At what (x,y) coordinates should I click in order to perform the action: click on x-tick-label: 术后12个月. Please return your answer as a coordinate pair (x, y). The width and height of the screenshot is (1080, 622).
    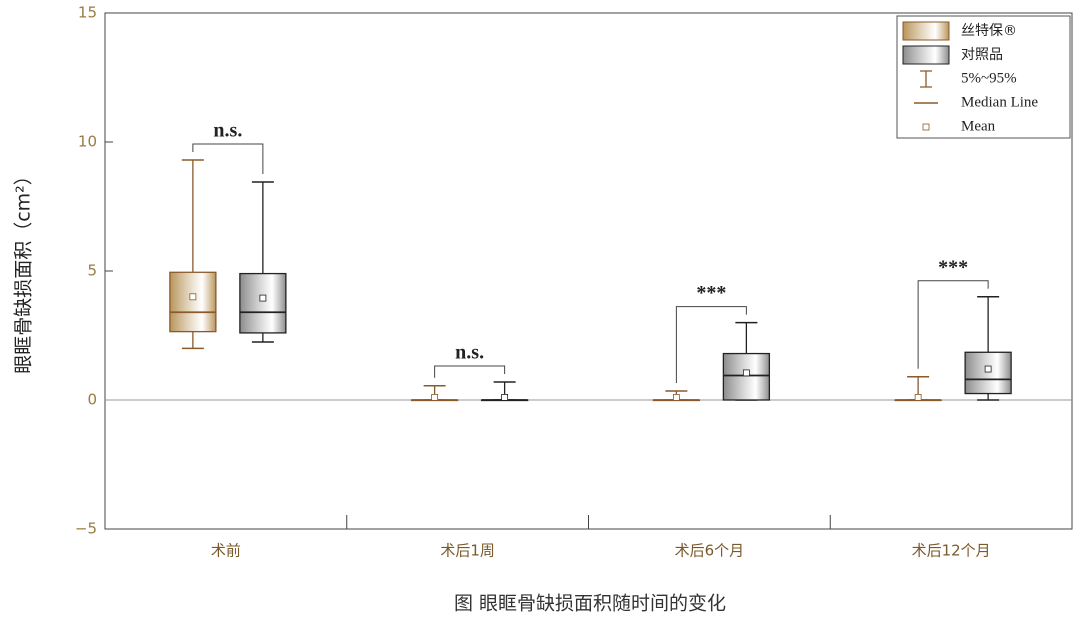
    Looking at the image, I should click on (951, 551).